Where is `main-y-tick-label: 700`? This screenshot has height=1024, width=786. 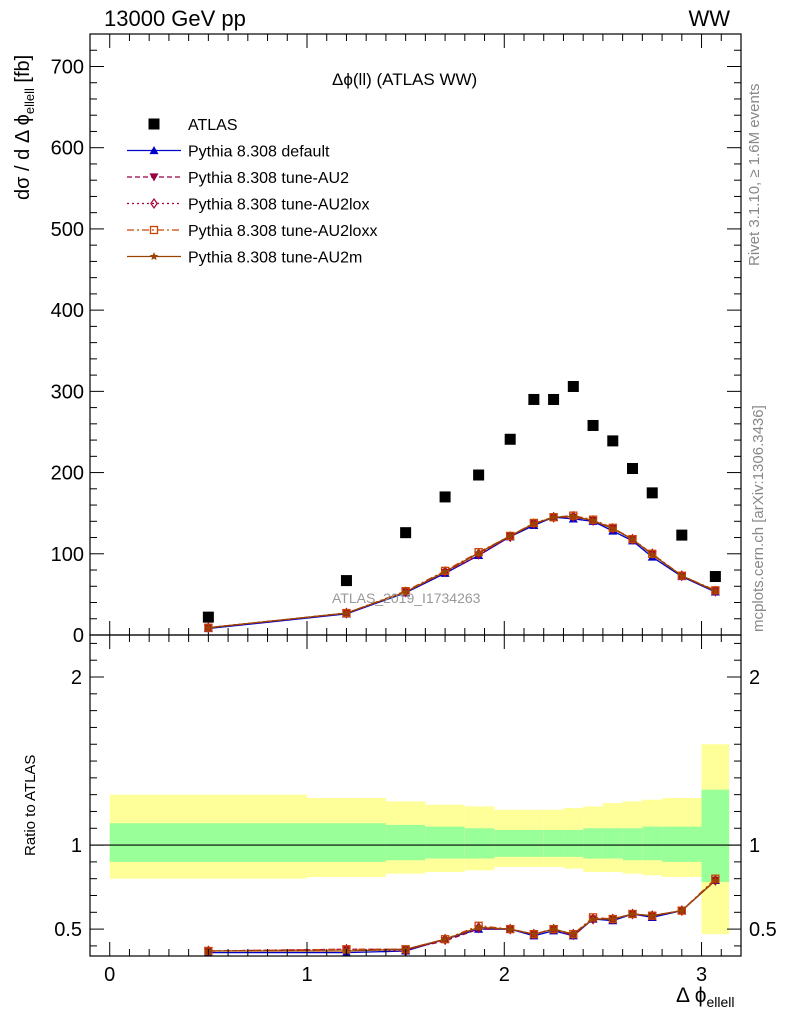 main-y-tick-label: 700 is located at coordinates (67, 67).